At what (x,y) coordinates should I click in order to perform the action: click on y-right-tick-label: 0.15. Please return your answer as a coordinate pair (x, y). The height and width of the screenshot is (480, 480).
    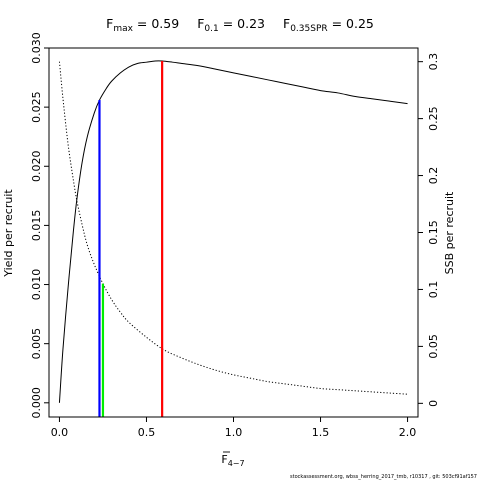
    Looking at the image, I should click on (433, 232).